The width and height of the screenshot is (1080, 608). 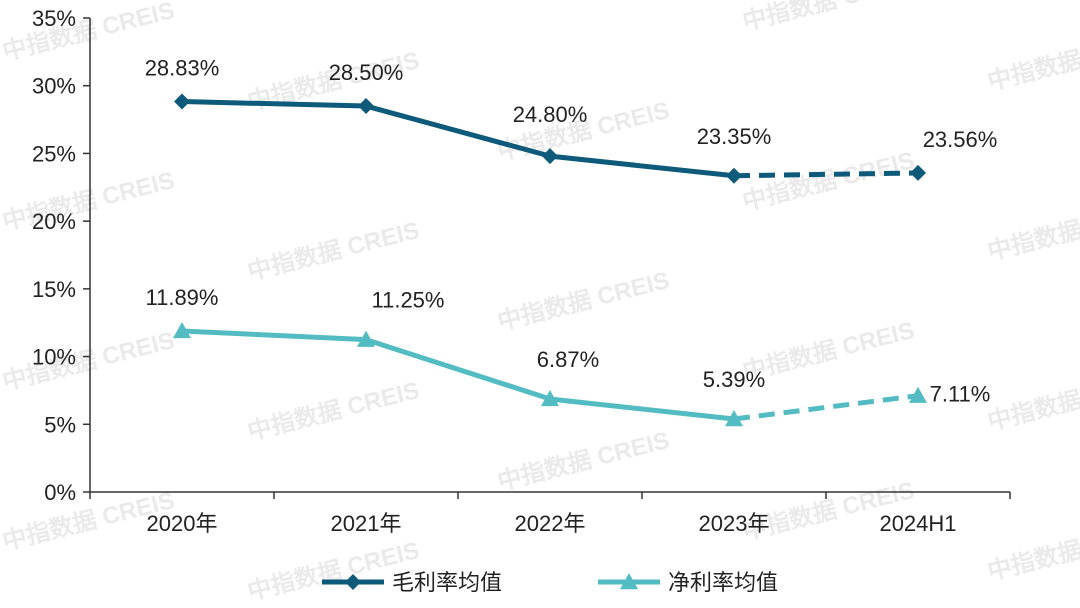 I want to click on legend: 毛利率均值 净利率均值, so click(x=550, y=582).